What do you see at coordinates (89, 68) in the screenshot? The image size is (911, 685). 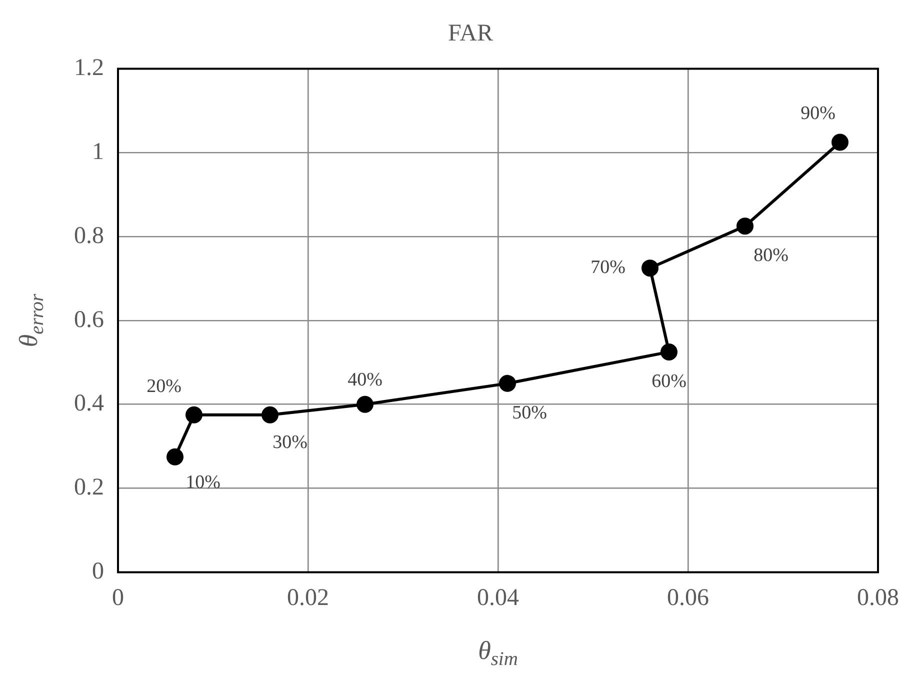 I see `y-tick-label: 1.2` at bounding box center [89, 68].